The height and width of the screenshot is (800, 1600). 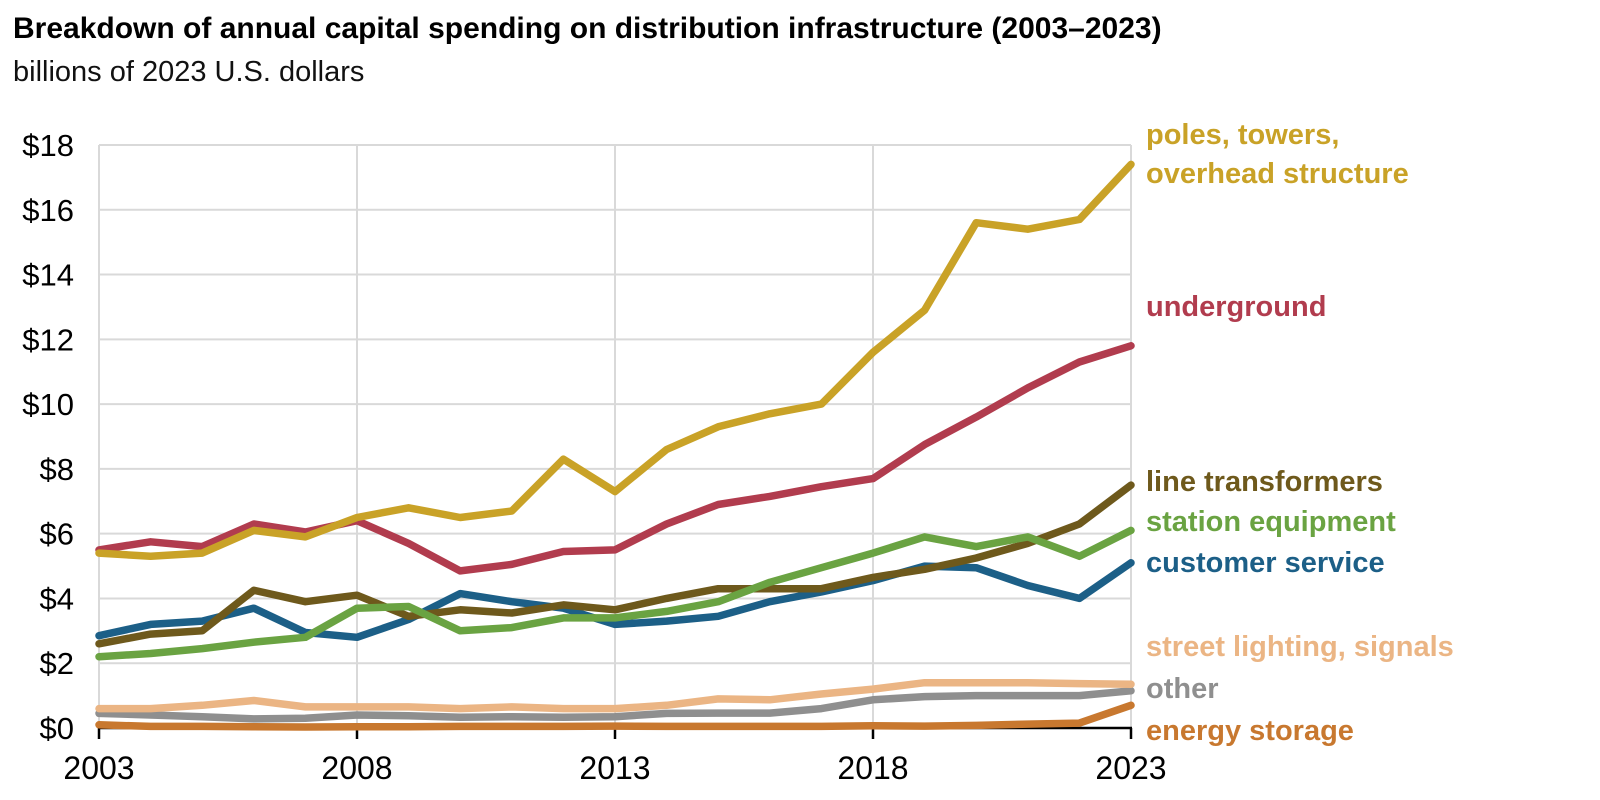 I want to click on legend-label-line: other, so click(x=1182, y=689).